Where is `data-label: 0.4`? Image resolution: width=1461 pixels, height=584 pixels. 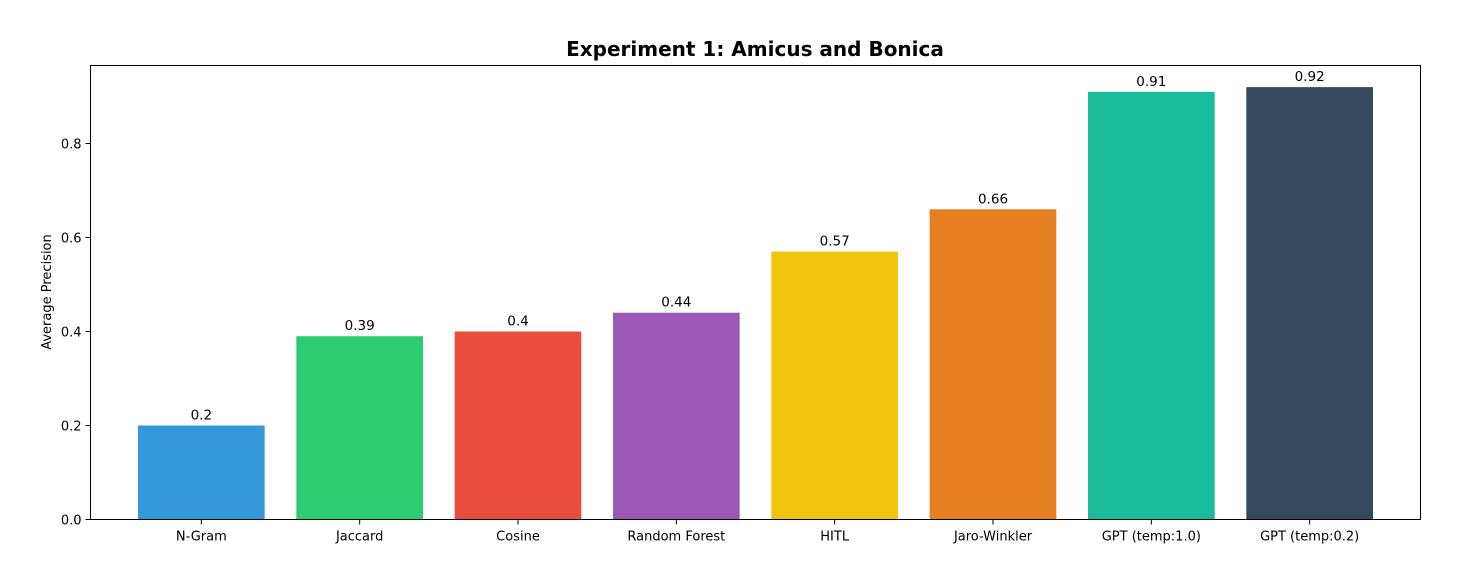 data-label: 0.4 is located at coordinates (517, 322).